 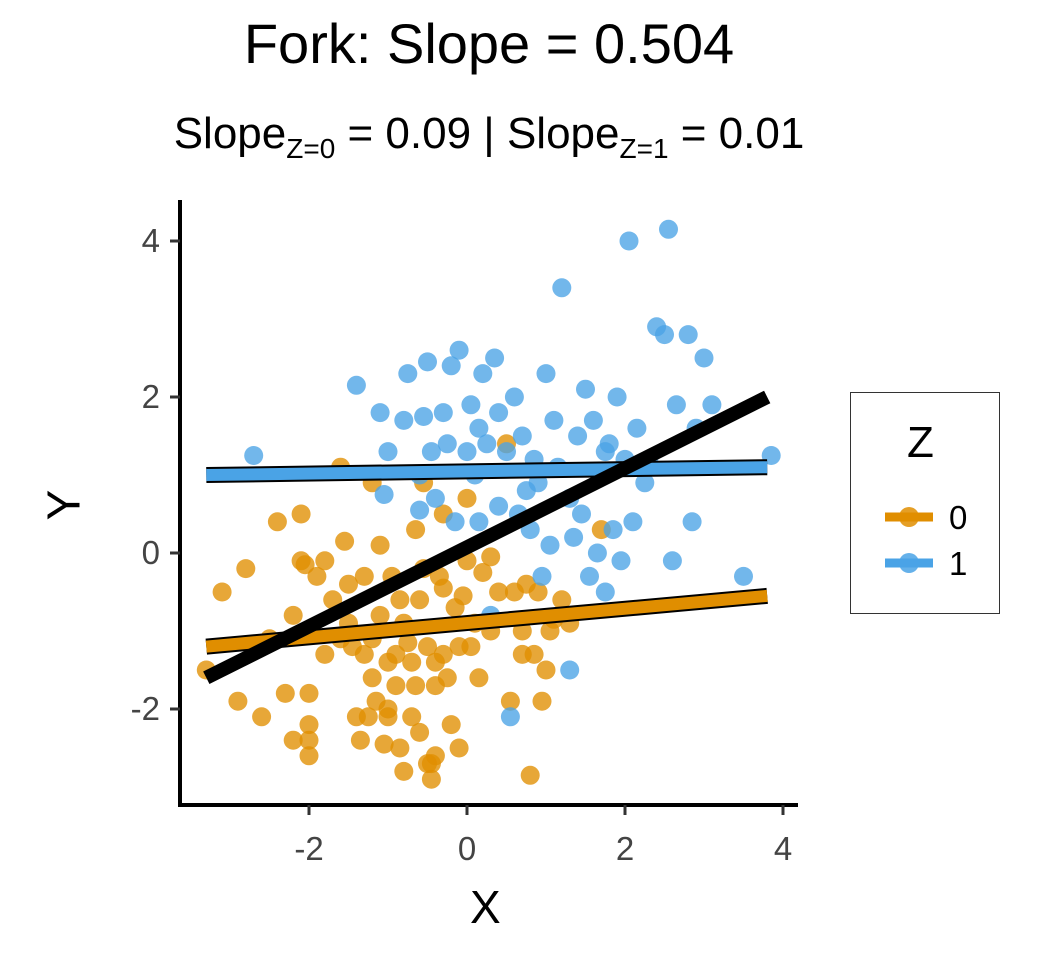 What do you see at coordinates (485, 907) in the screenshot?
I see `x-axis-title: X` at bounding box center [485, 907].